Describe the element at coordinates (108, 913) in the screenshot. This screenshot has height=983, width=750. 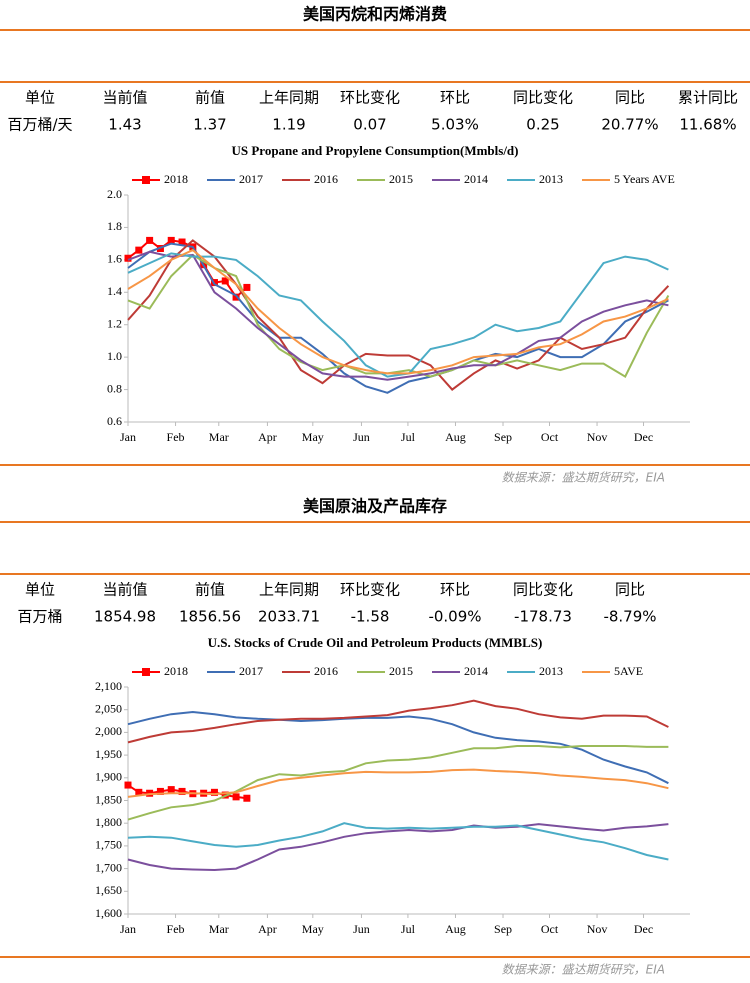
I see `y-tick-label: 1,600` at that location.